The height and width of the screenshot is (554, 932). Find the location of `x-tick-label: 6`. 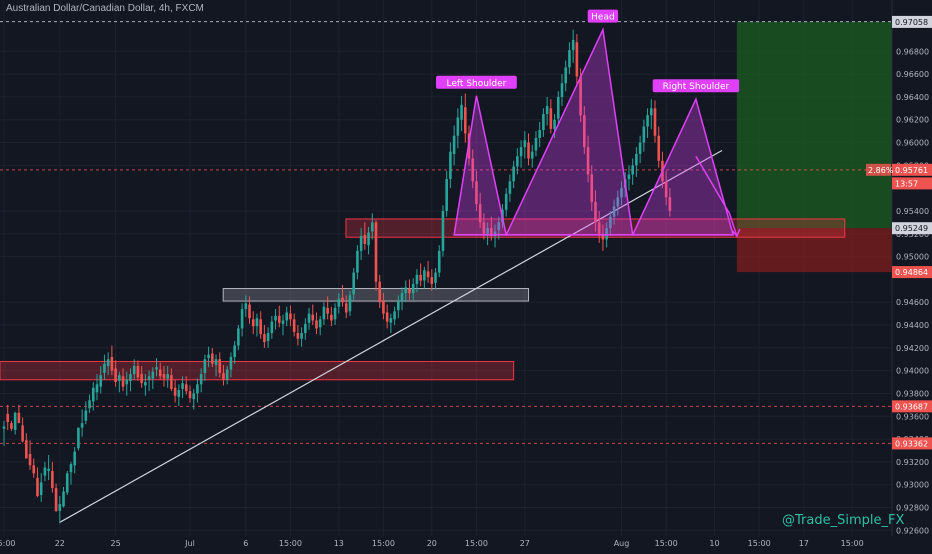

x-tick-label: 6 is located at coordinates (245, 543).